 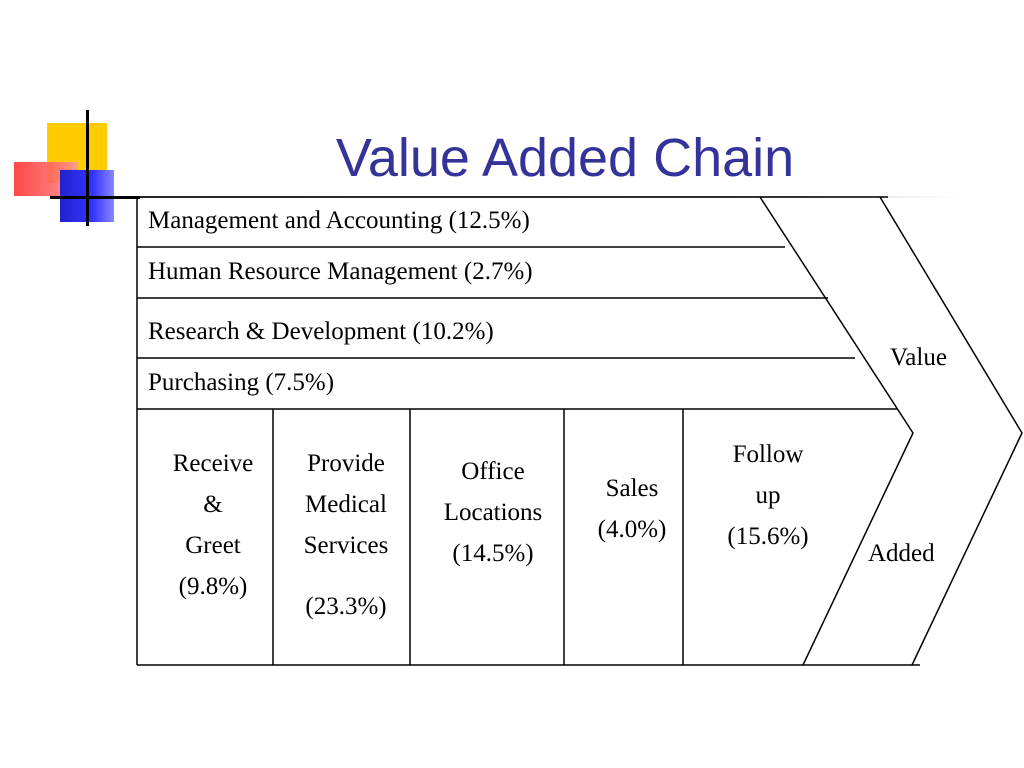 What do you see at coordinates (836, 431) in the screenshot?
I see `inner-chevron` at bounding box center [836, 431].